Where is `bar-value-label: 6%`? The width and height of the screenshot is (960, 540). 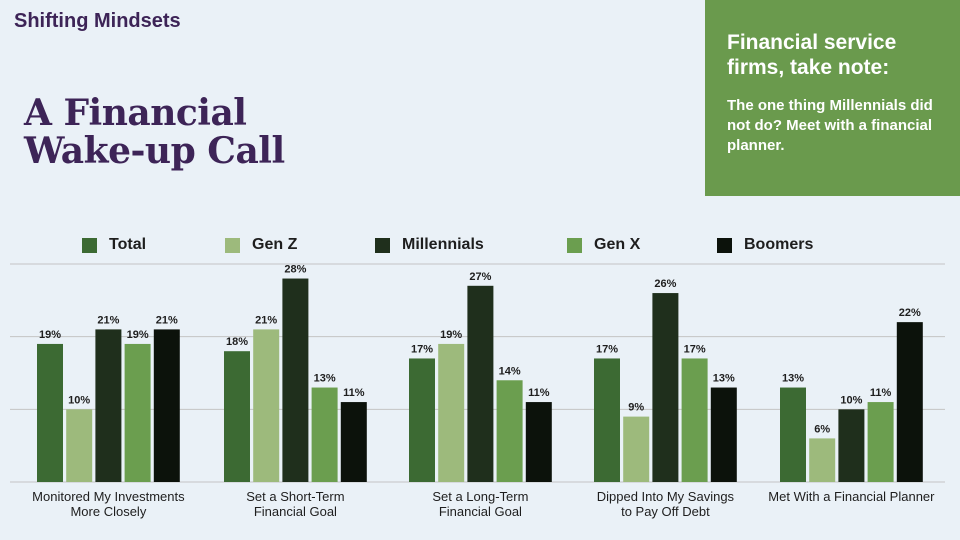 bar-value-label: 6% is located at coordinates (822, 429).